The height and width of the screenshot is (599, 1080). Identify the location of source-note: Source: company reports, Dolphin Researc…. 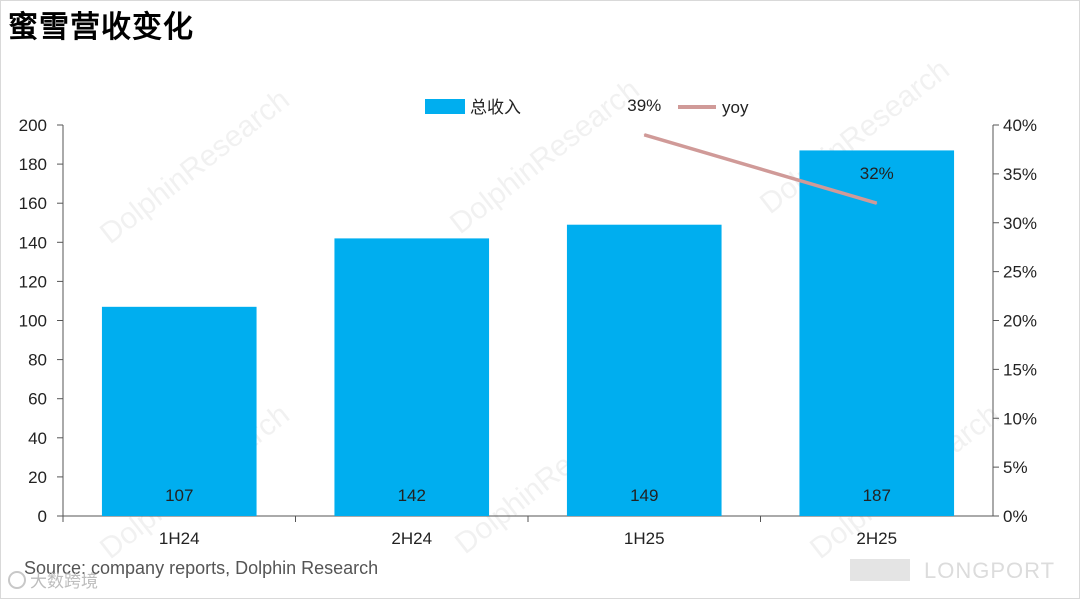
(201, 568).